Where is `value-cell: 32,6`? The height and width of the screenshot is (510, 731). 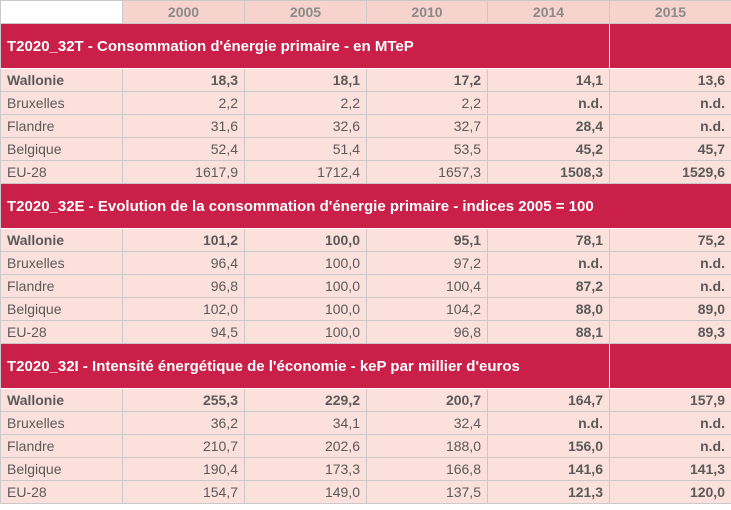
value-cell: 32,6 is located at coordinates (305, 126).